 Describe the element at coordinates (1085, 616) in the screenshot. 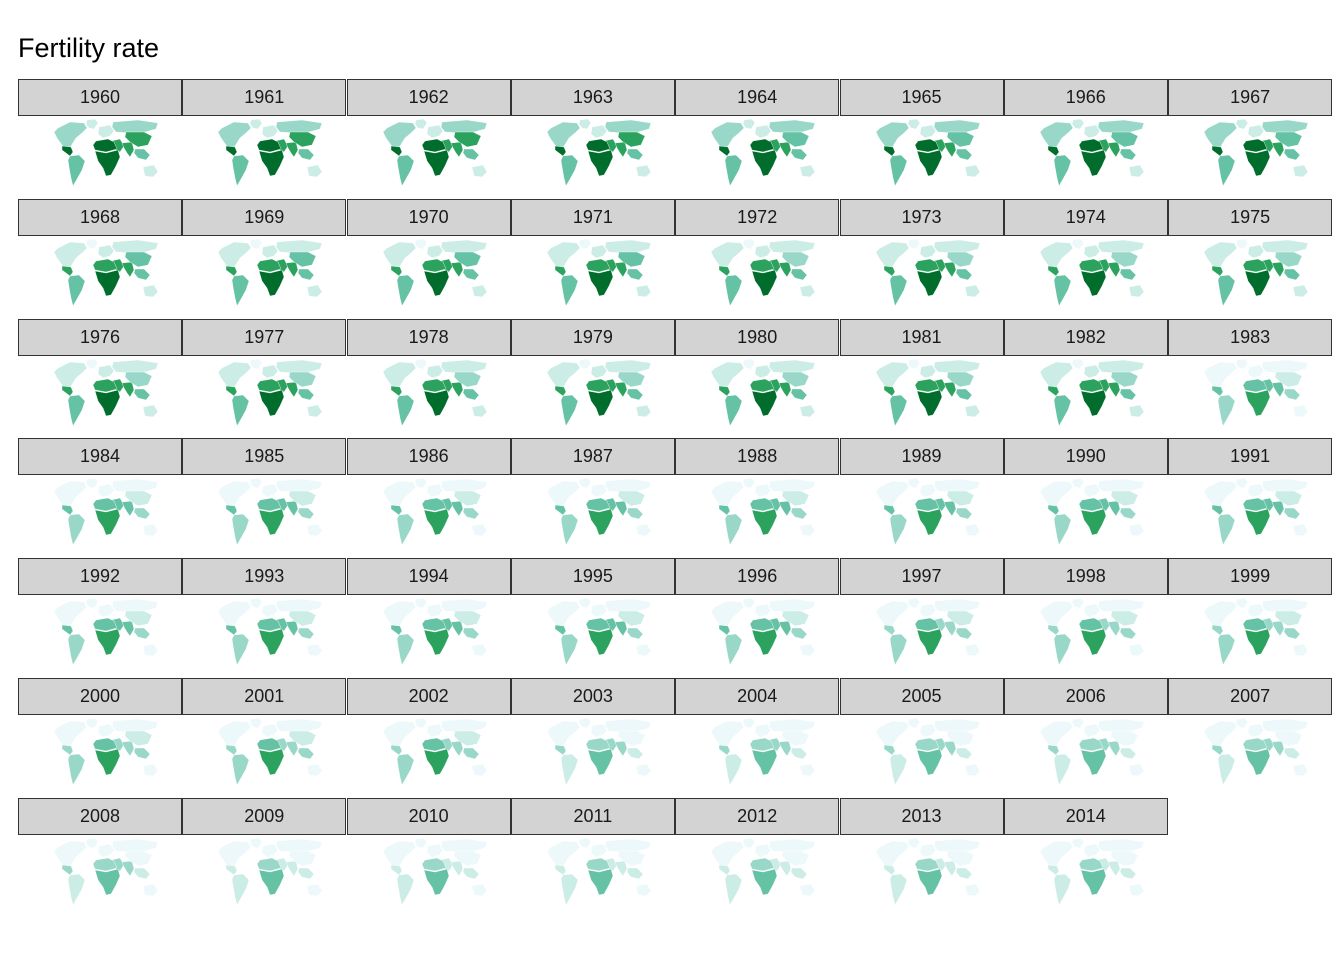

I see `facet-panel: 1998` at that location.